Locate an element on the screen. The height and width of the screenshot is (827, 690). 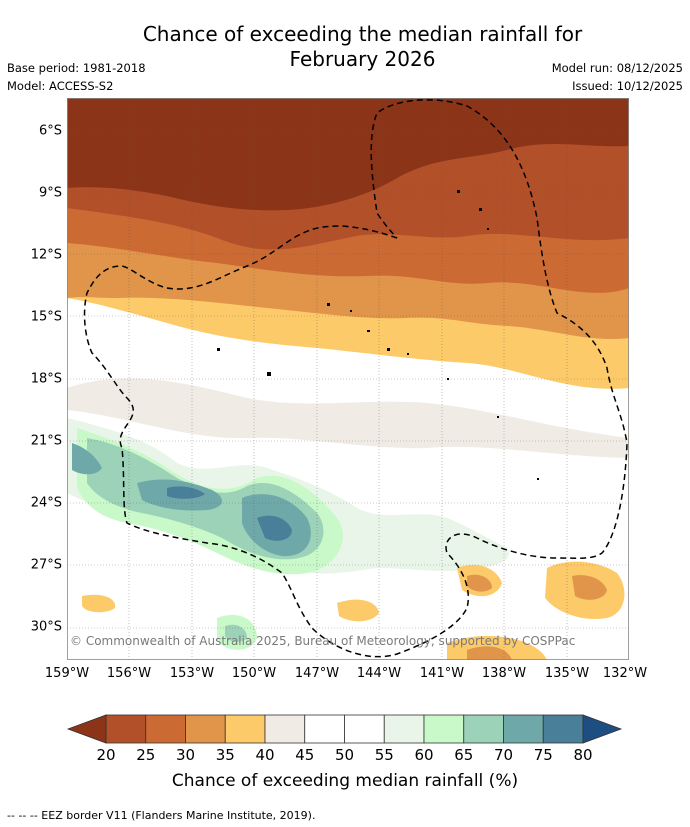
lat-label: 12°S is located at coordinates (46, 255).